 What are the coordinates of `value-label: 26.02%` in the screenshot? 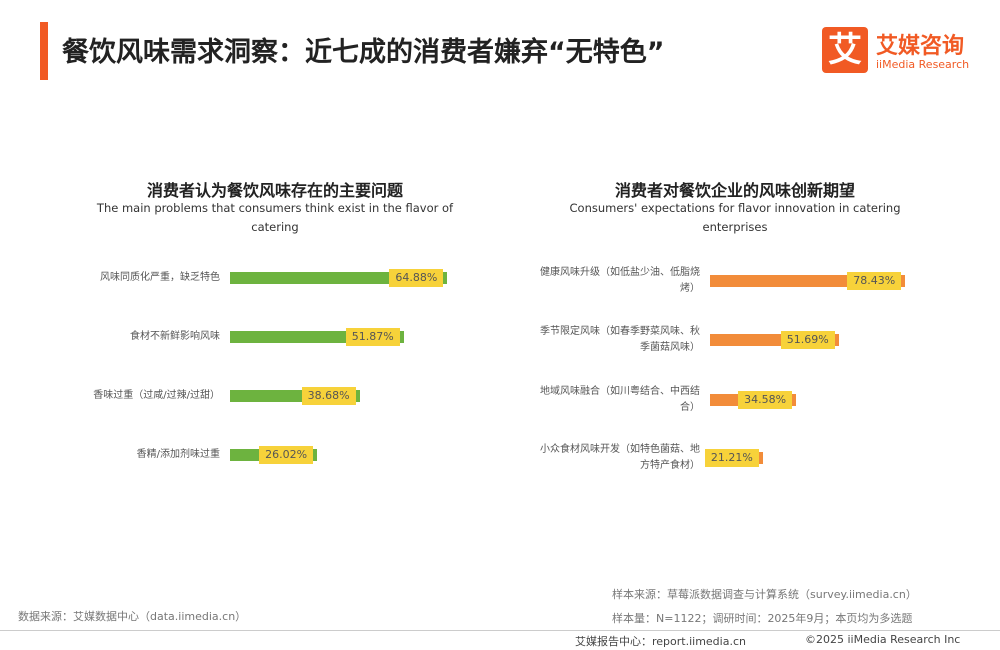 It's located at (286, 455).